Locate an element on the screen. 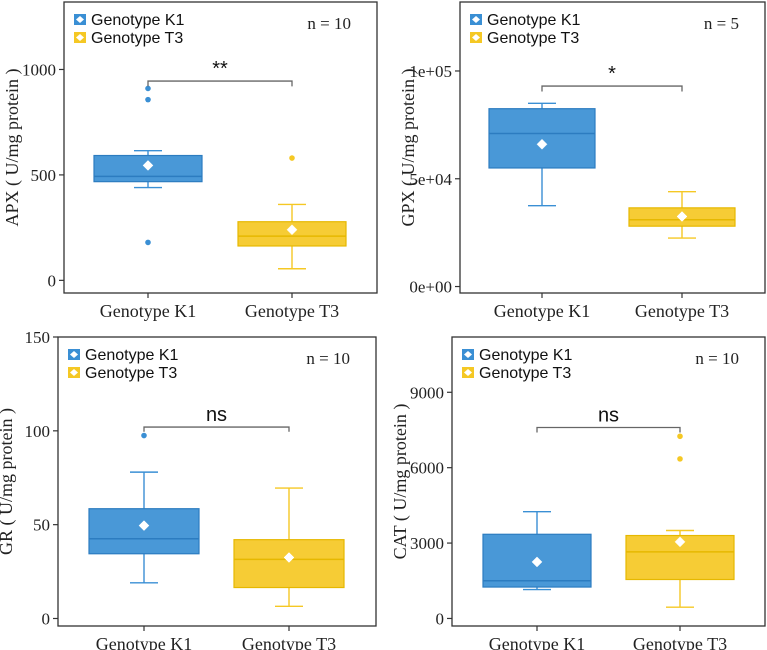 Image resolution: width=767 pixels, height=650 pixels. y-axis-title: GPX ( U/mg protein ) is located at coordinates (408, 148).